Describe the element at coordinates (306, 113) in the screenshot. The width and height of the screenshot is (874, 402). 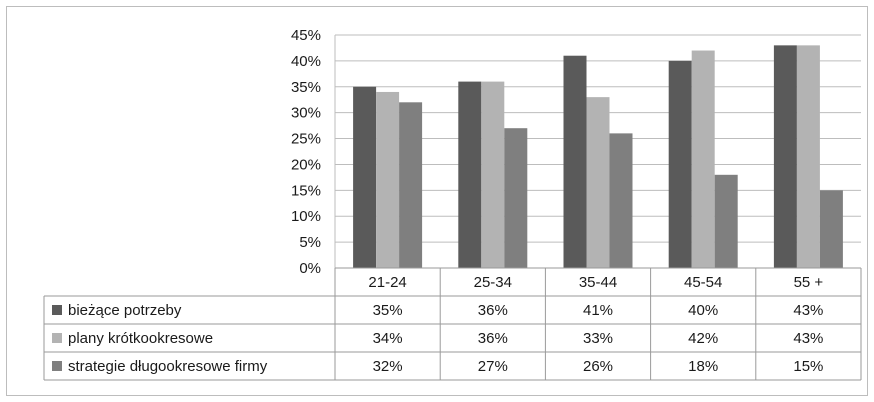
I see `y-tick-label: 30%` at that location.